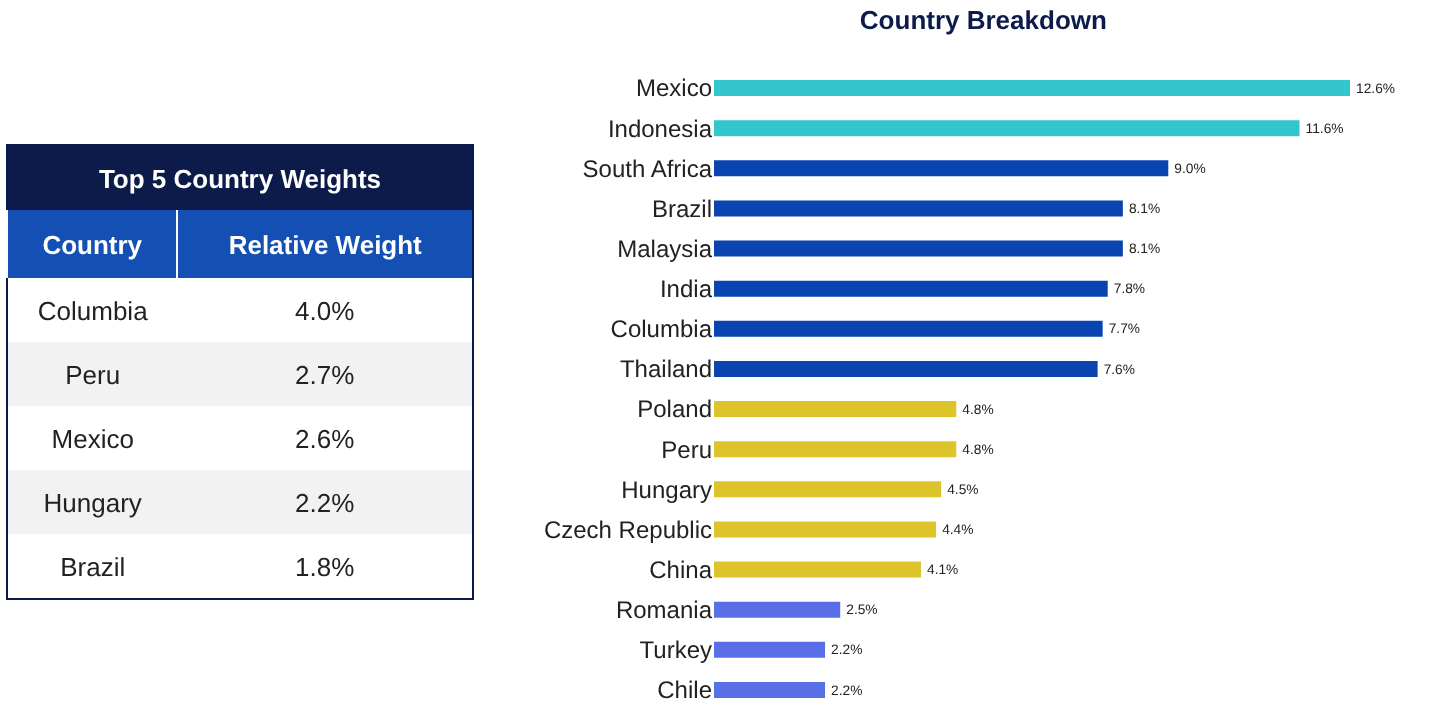 The height and width of the screenshot is (720, 1448). What do you see at coordinates (325, 310) in the screenshot?
I see `text: 4.0%` at bounding box center [325, 310].